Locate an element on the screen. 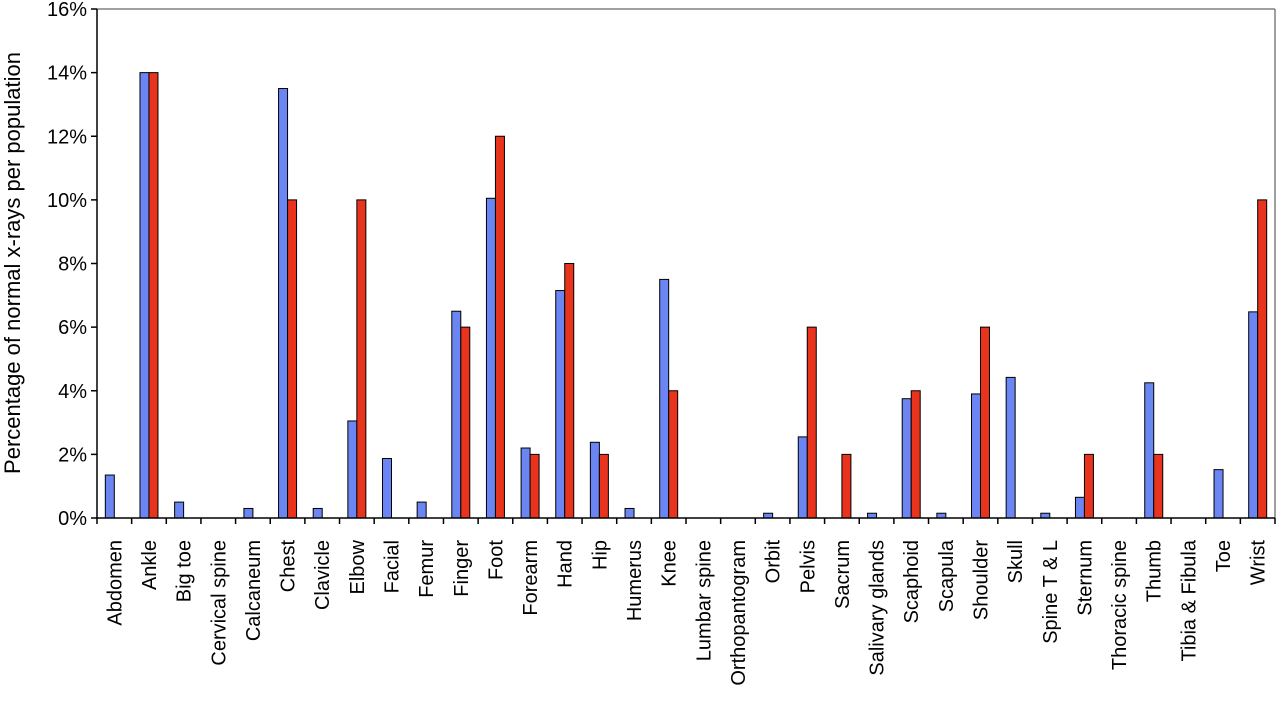 The image size is (1280, 709). bar-series1-humerus is located at coordinates (629, 513).